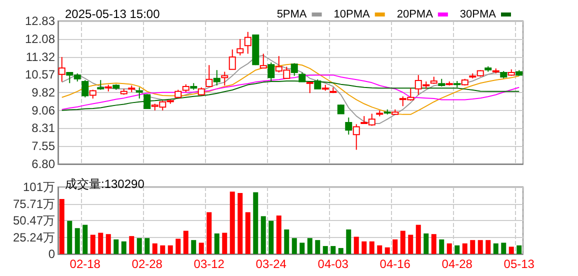  I want to click on legend-label: 5PMA, so click(292, 14).